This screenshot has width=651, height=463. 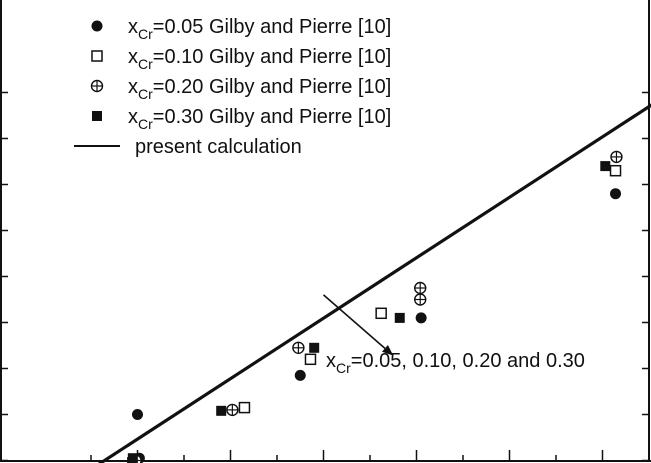 What do you see at coordinates (259, 119) in the screenshot?
I see `legend-label-series-4: xCr=0.30 Gilby and Pierre [10]` at bounding box center [259, 119].